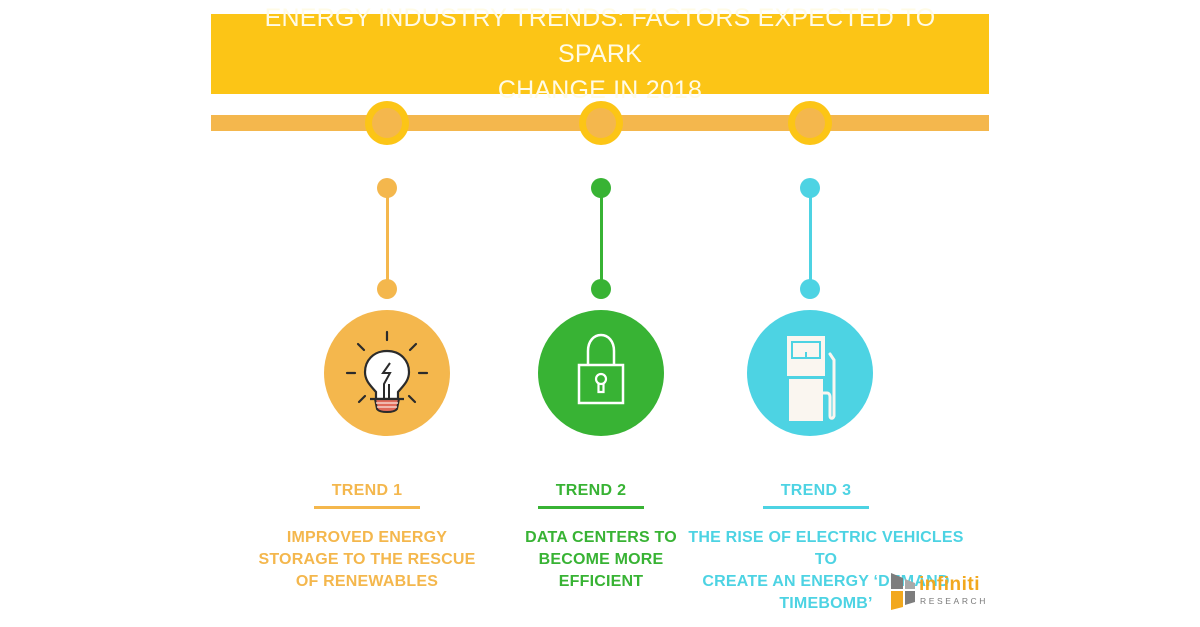 The width and height of the screenshot is (1200, 627). What do you see at coordinates (601, 559) in the screenshot?
I see `trend-2-description: DATA CENTERS TO BECOME MORE EFFICIENT` at bounding box center [601, 559].